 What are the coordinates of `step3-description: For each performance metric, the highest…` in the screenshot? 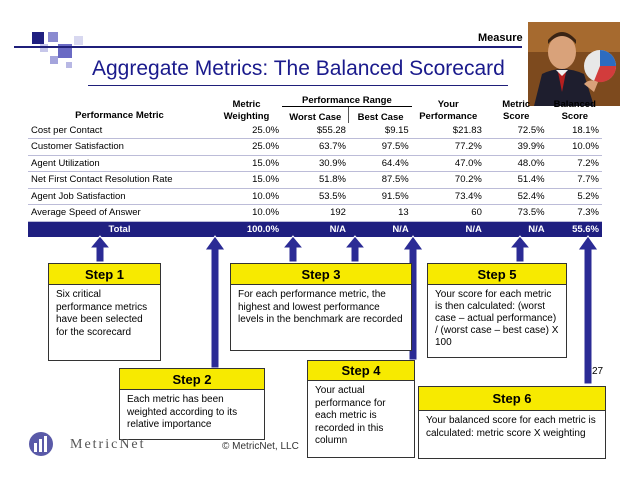 It's located at (320, 307).